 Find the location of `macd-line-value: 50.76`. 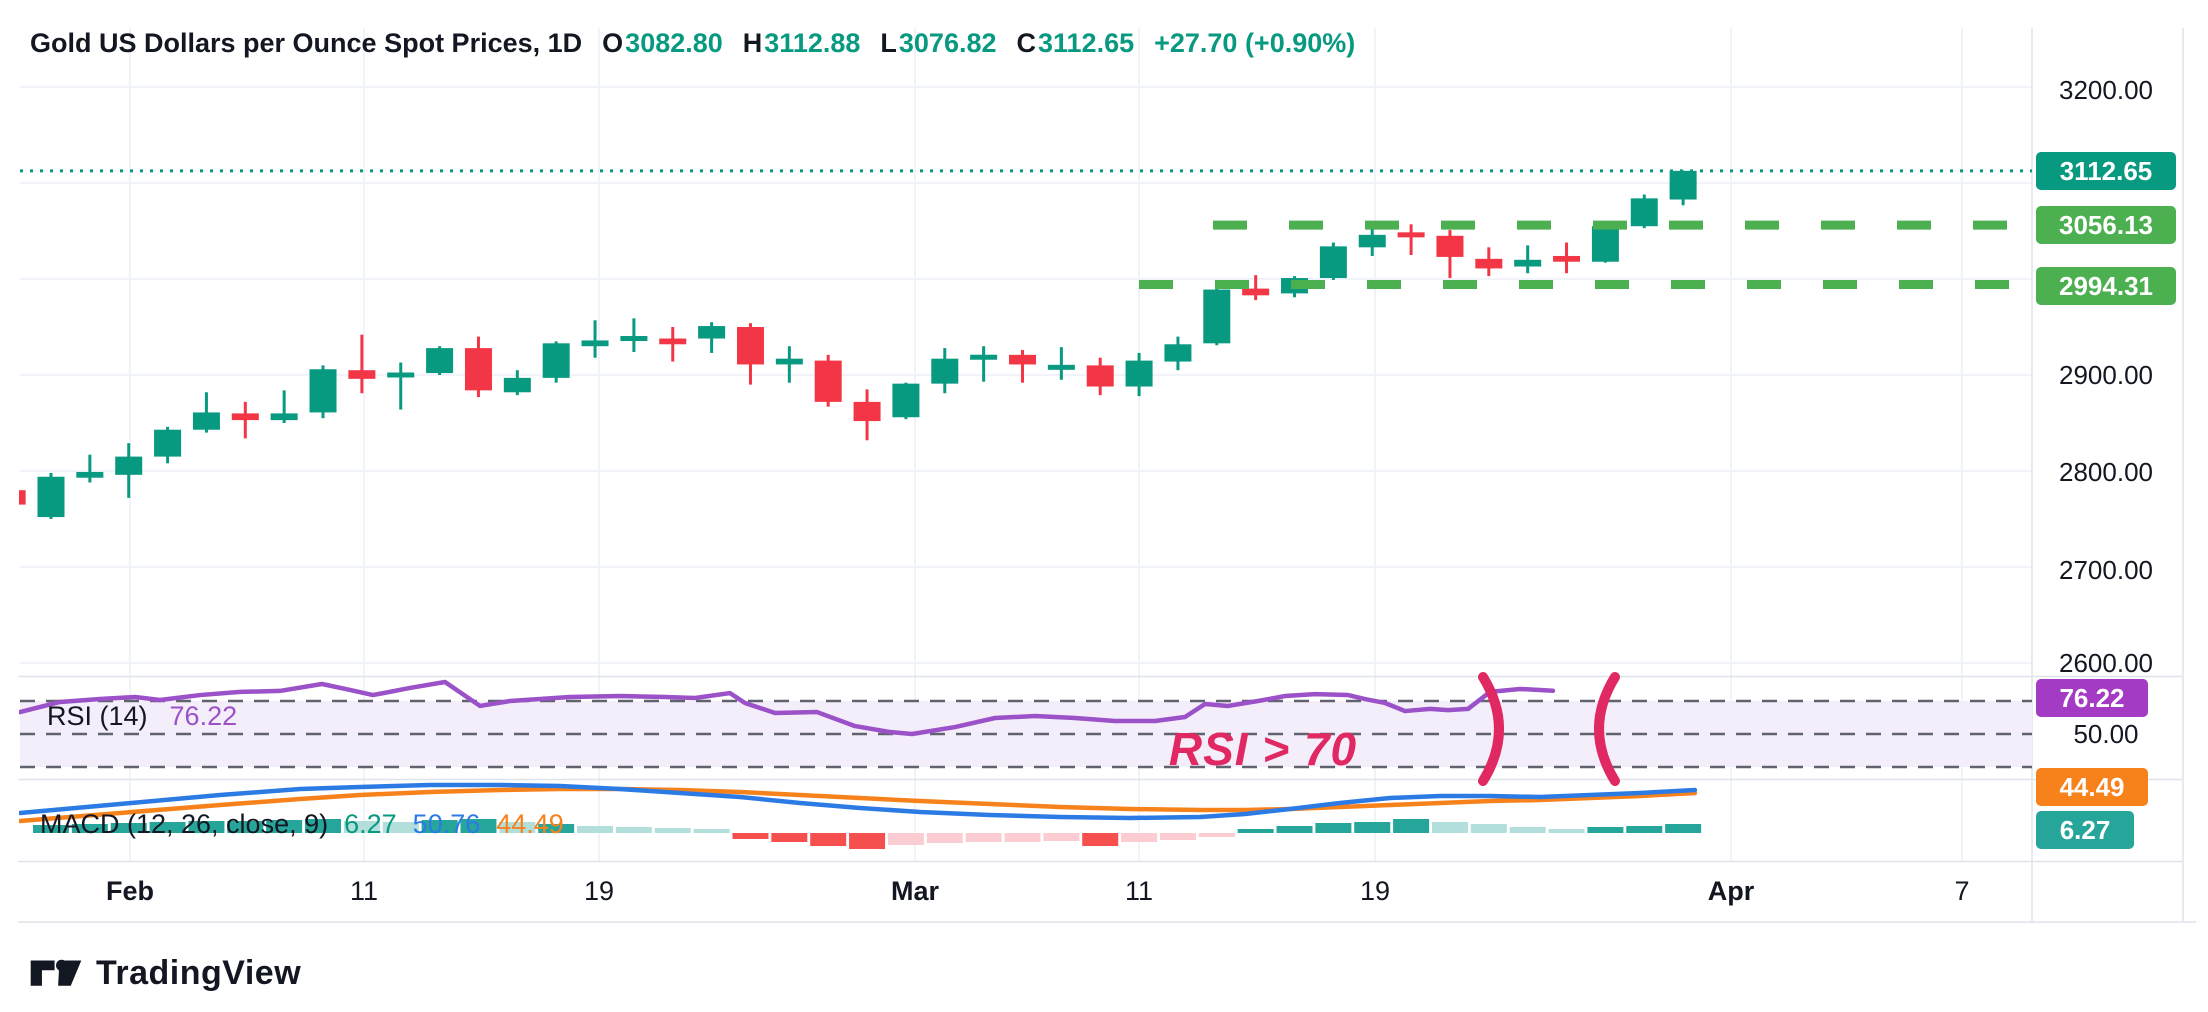

macd-line-value: 50.76 is located at coordinates (446, 824).